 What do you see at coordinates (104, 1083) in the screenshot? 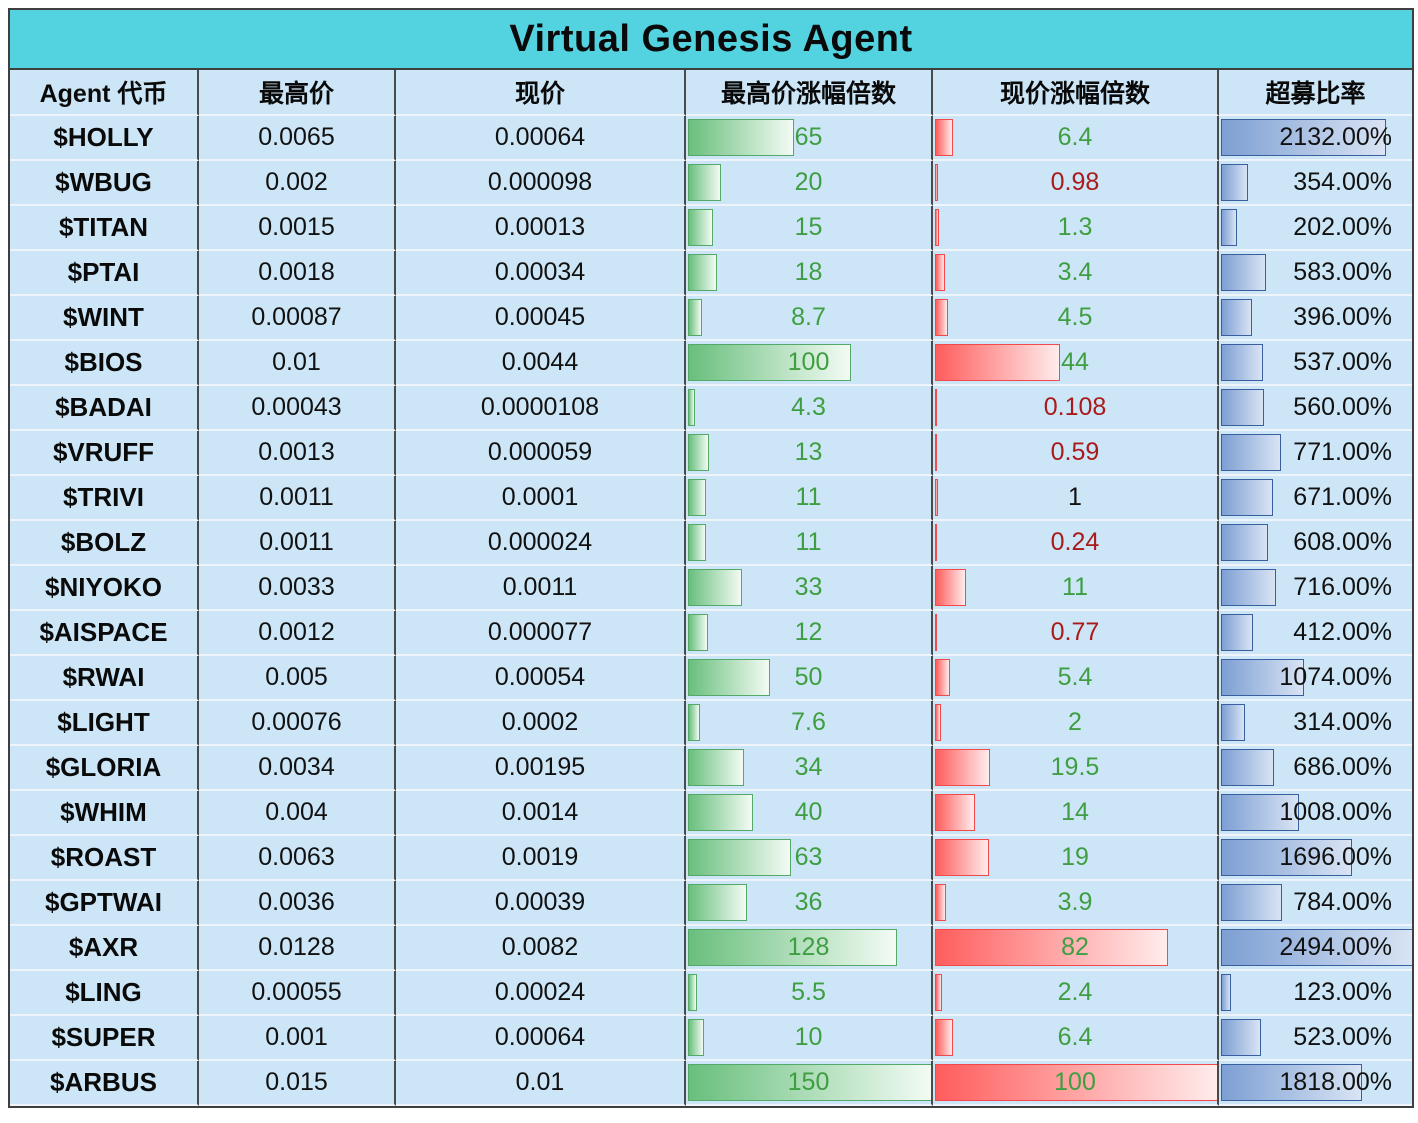
I see `token-cell: $ARBUS` at bounding box center [104, 1083].